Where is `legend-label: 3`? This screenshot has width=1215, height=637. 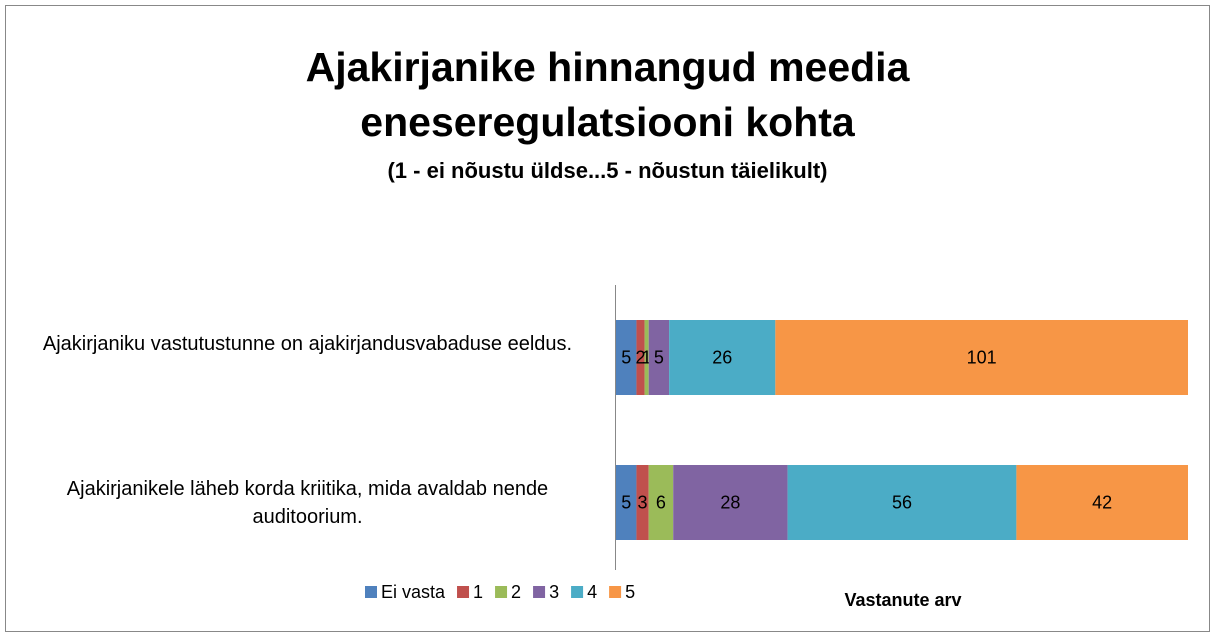
legend-label: 3 is located at coordinates (554, 592).